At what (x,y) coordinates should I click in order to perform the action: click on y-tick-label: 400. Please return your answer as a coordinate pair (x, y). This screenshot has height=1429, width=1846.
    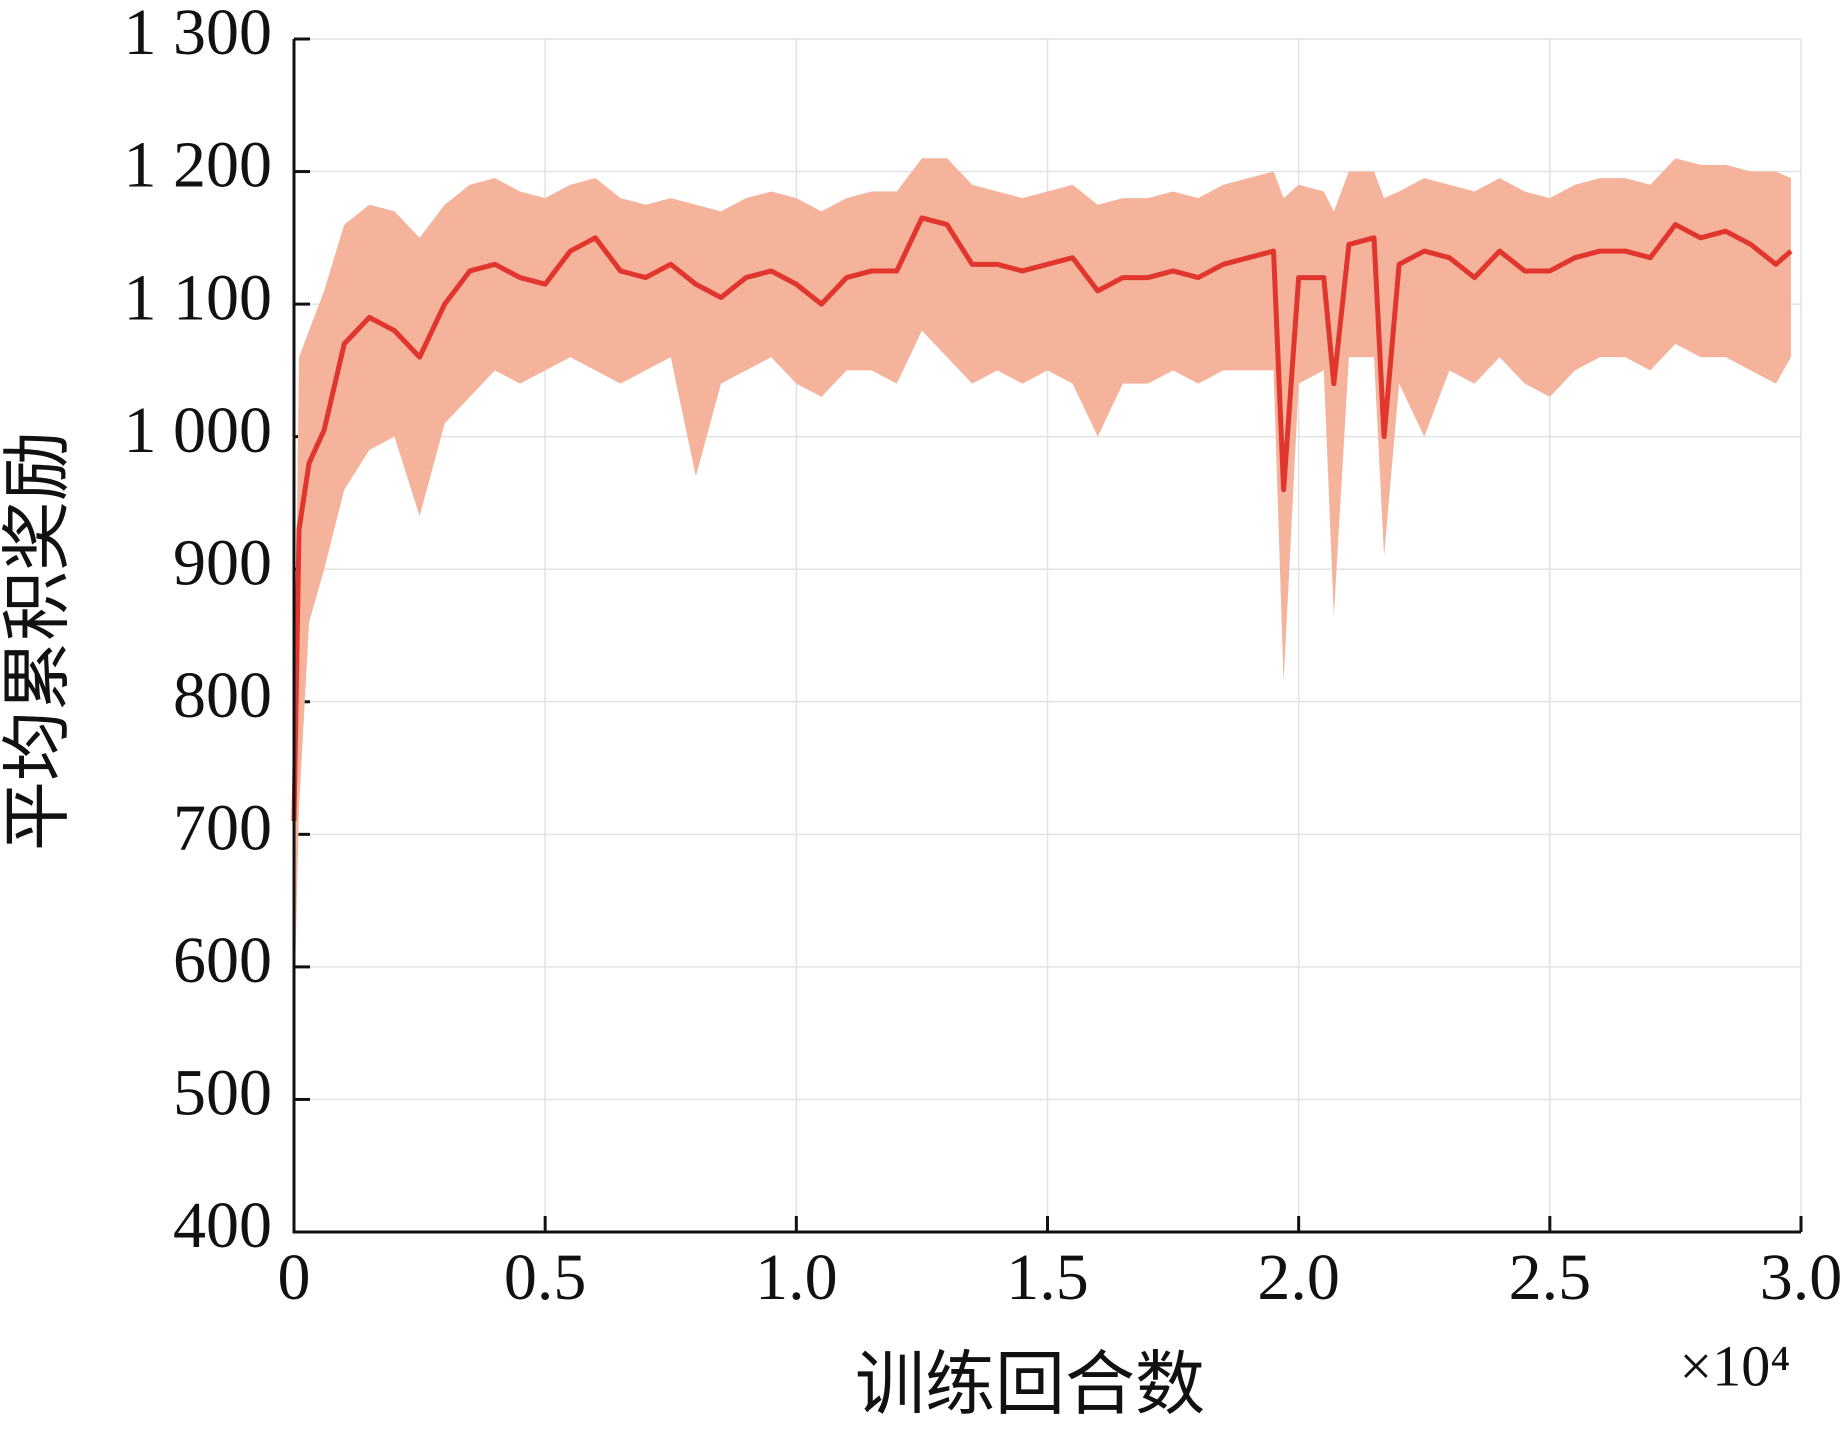
    Looking at the image, I should click on (222, 1225).